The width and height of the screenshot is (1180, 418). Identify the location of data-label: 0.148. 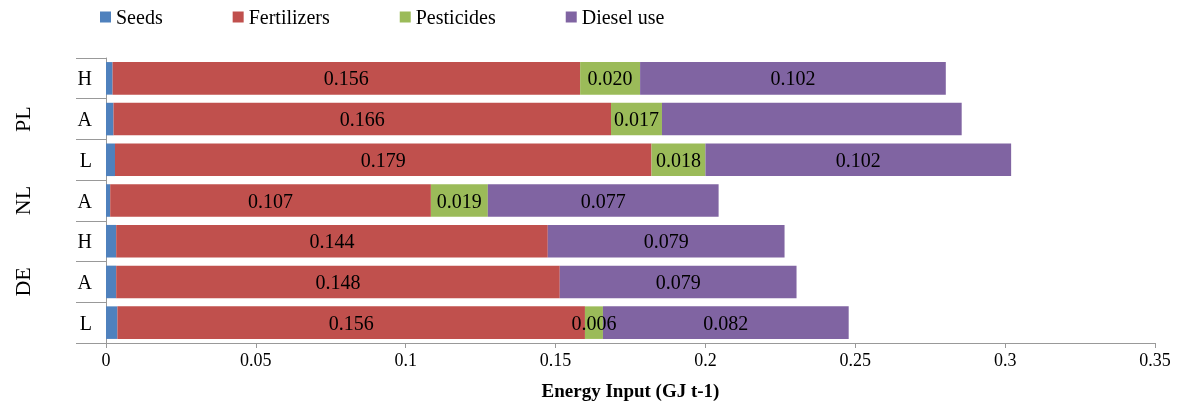
(338, 281).